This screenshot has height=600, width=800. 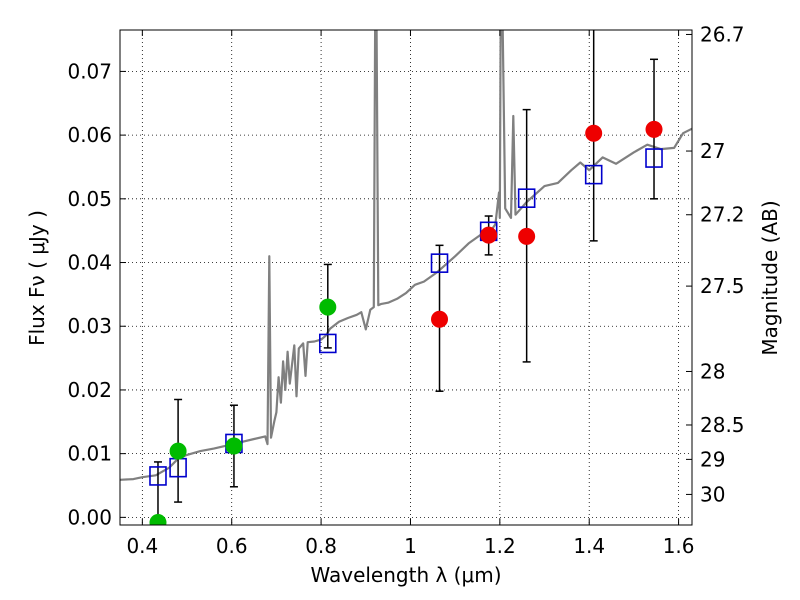 What do you see at coordinates (37, 278) in the screenshot?
I see `y-axis-label: Flux Fν ( μJy )` at bounding box center [37, 278].